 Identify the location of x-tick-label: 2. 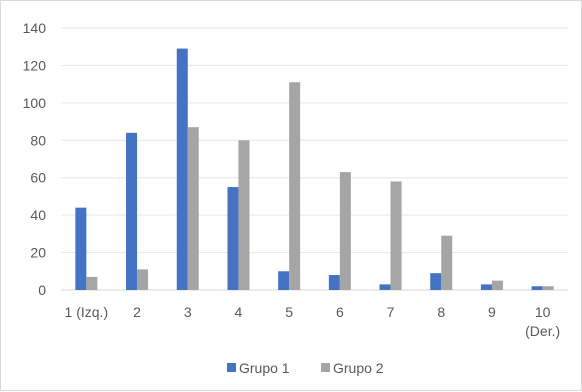
(137, 312).